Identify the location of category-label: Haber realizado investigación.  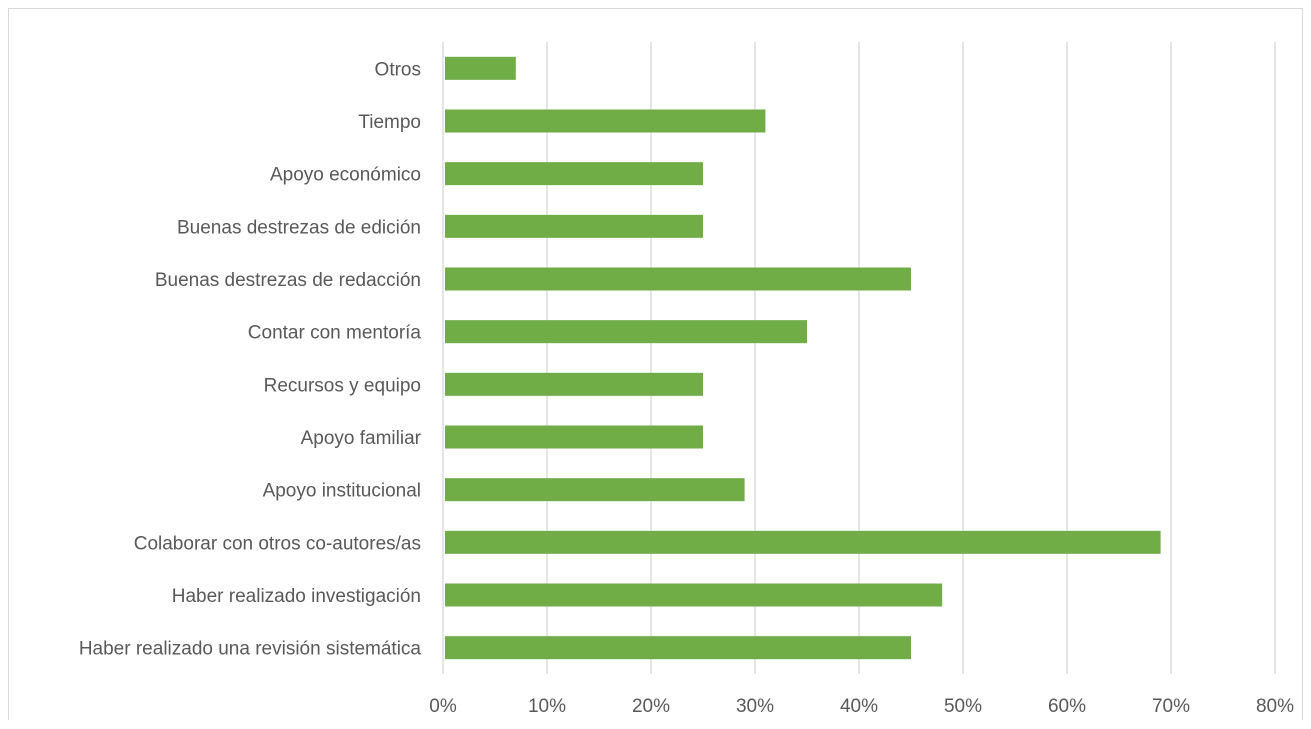
(296, 596).